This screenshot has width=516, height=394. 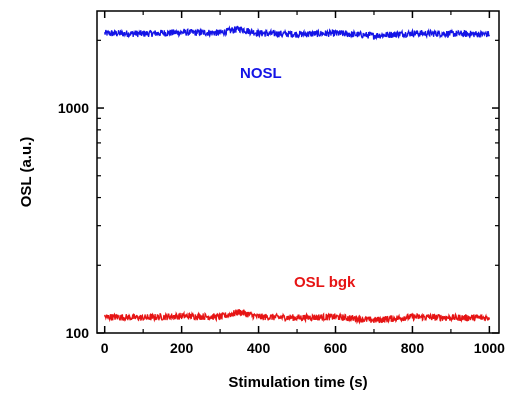 What do you see at coordinates (413, 348) in the screenshot?
I see `x-tick-label: 800` at bounding box center [413, 348].